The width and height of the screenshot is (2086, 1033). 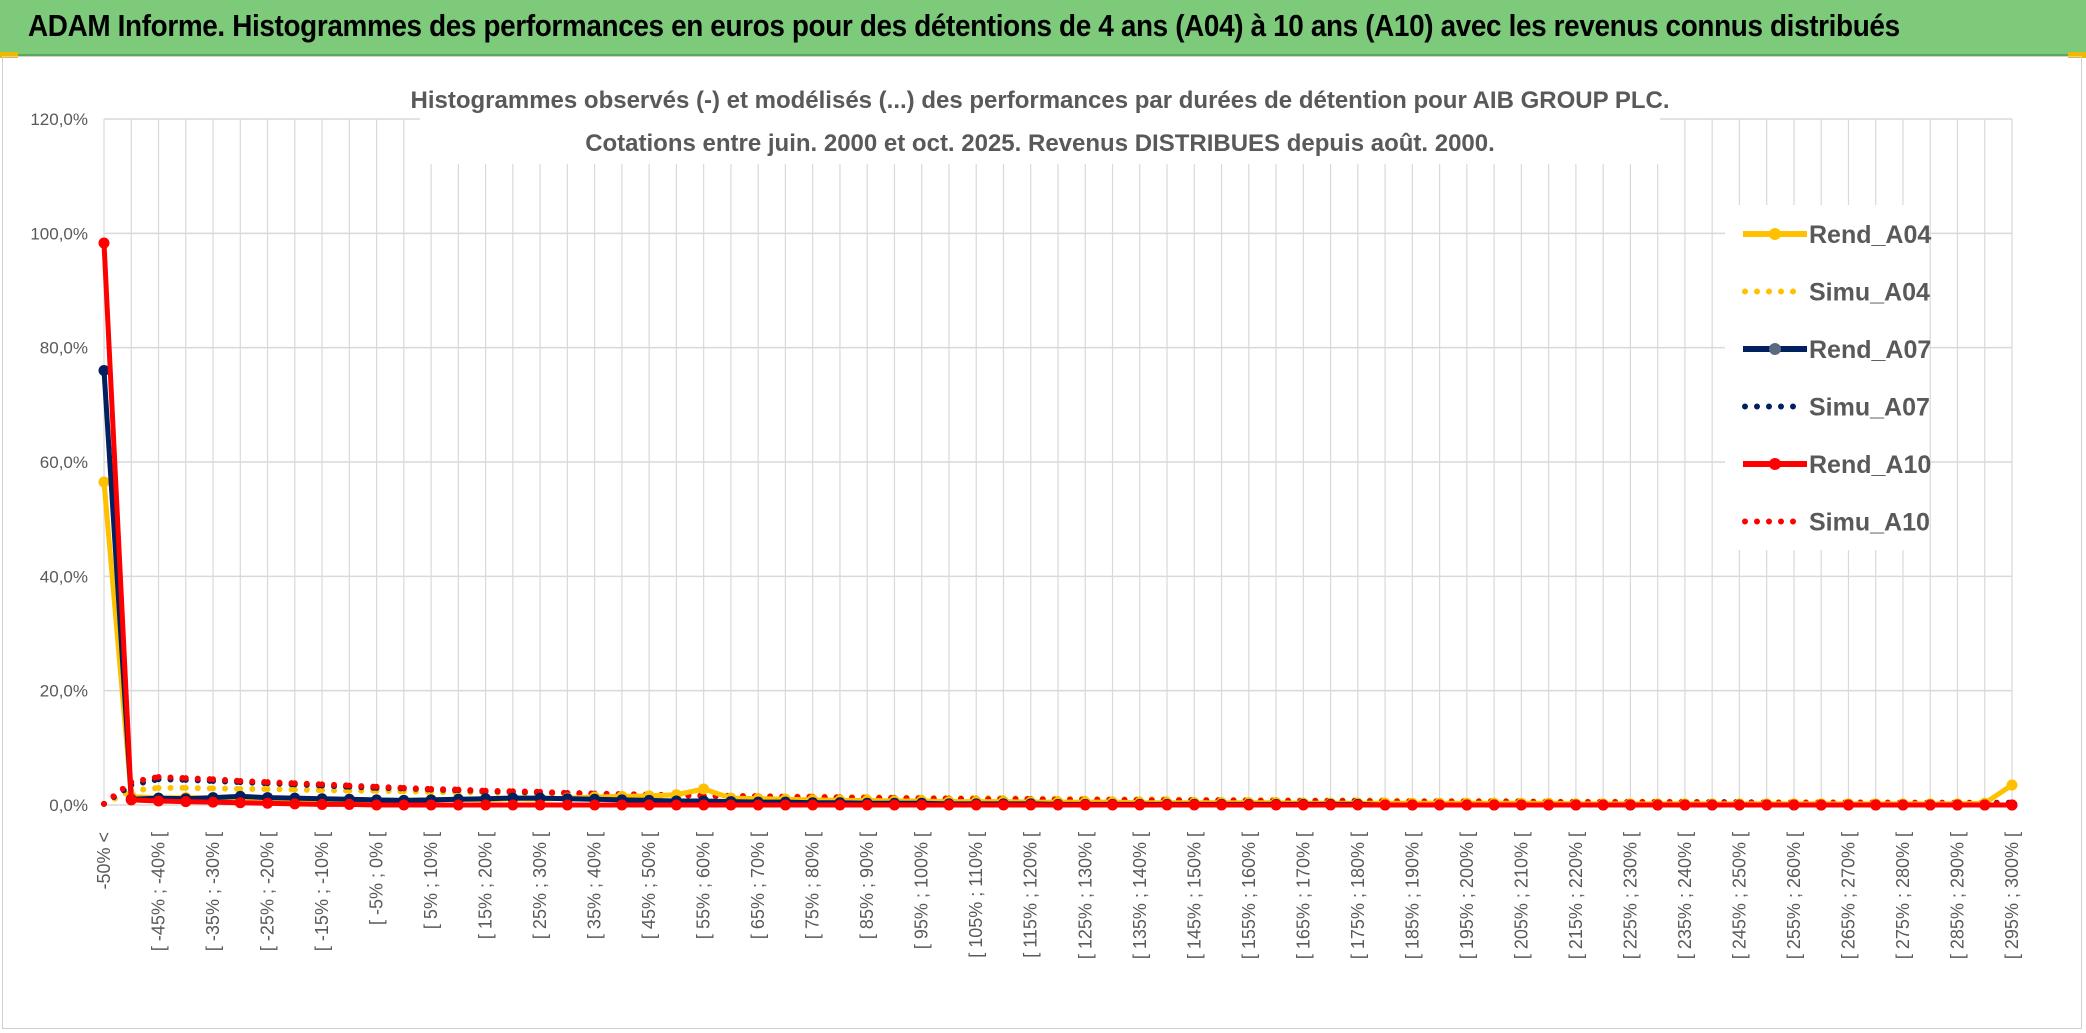 I want to click on y-tick-label: 60,0%, so click(x=64, y=462).